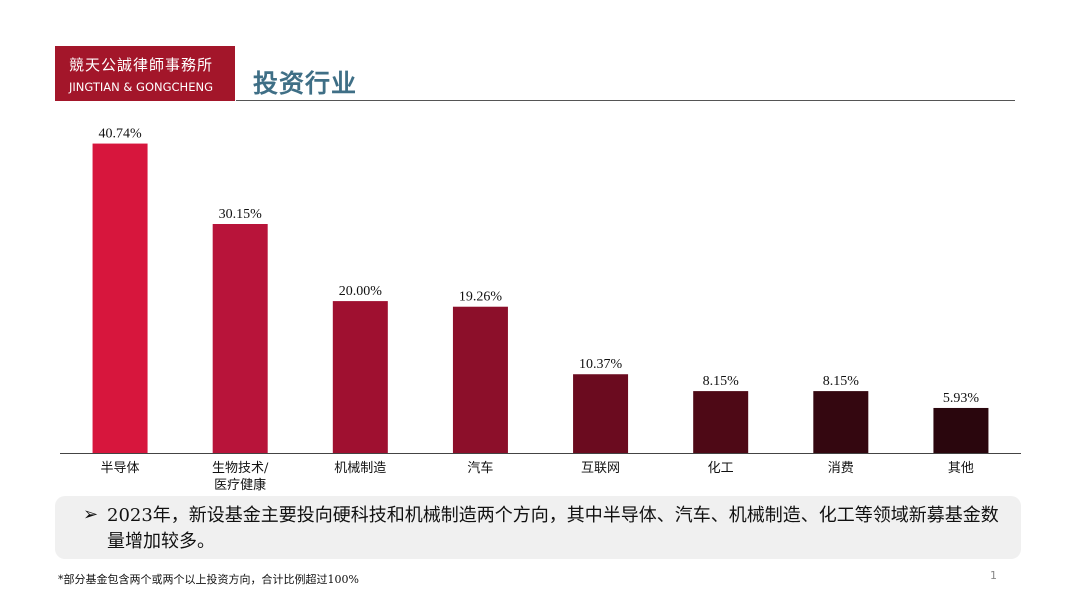  I want to click on category-label: 其他, so click(961, 468).